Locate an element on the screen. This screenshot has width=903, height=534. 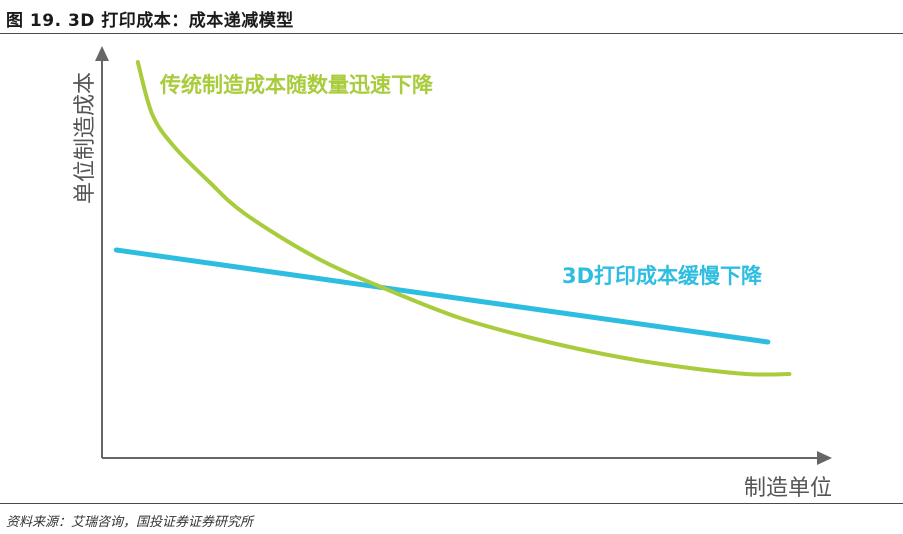
x-axis-label: 制造单位 is located at coordinates (788, 488).